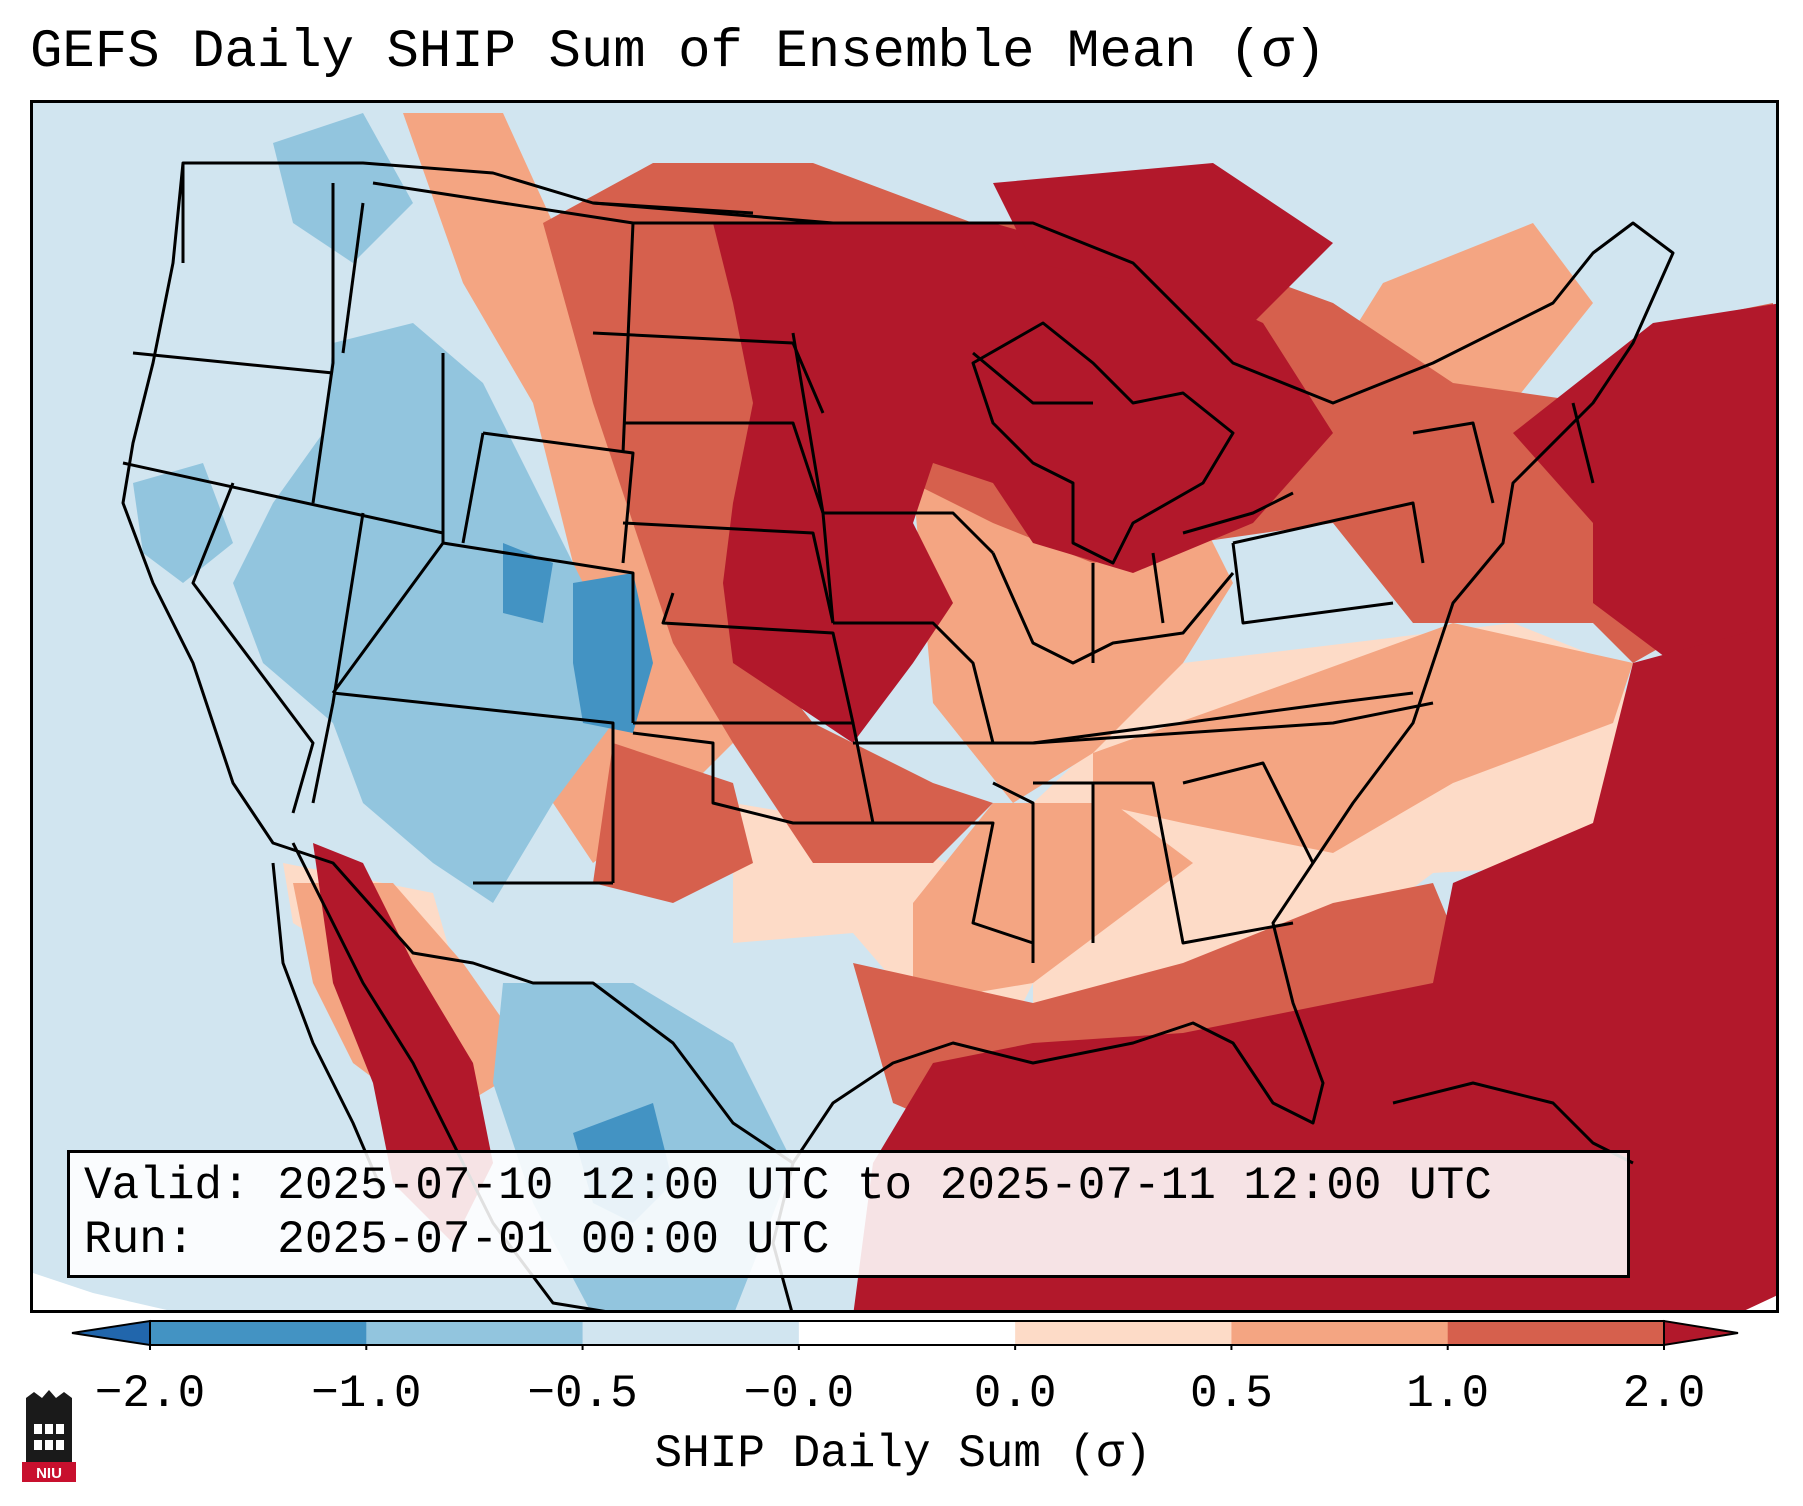  Describe the element at coordinates (1231, 1394) in the screenshot. I see `colorbar-tick-label: 0.5` at that location.